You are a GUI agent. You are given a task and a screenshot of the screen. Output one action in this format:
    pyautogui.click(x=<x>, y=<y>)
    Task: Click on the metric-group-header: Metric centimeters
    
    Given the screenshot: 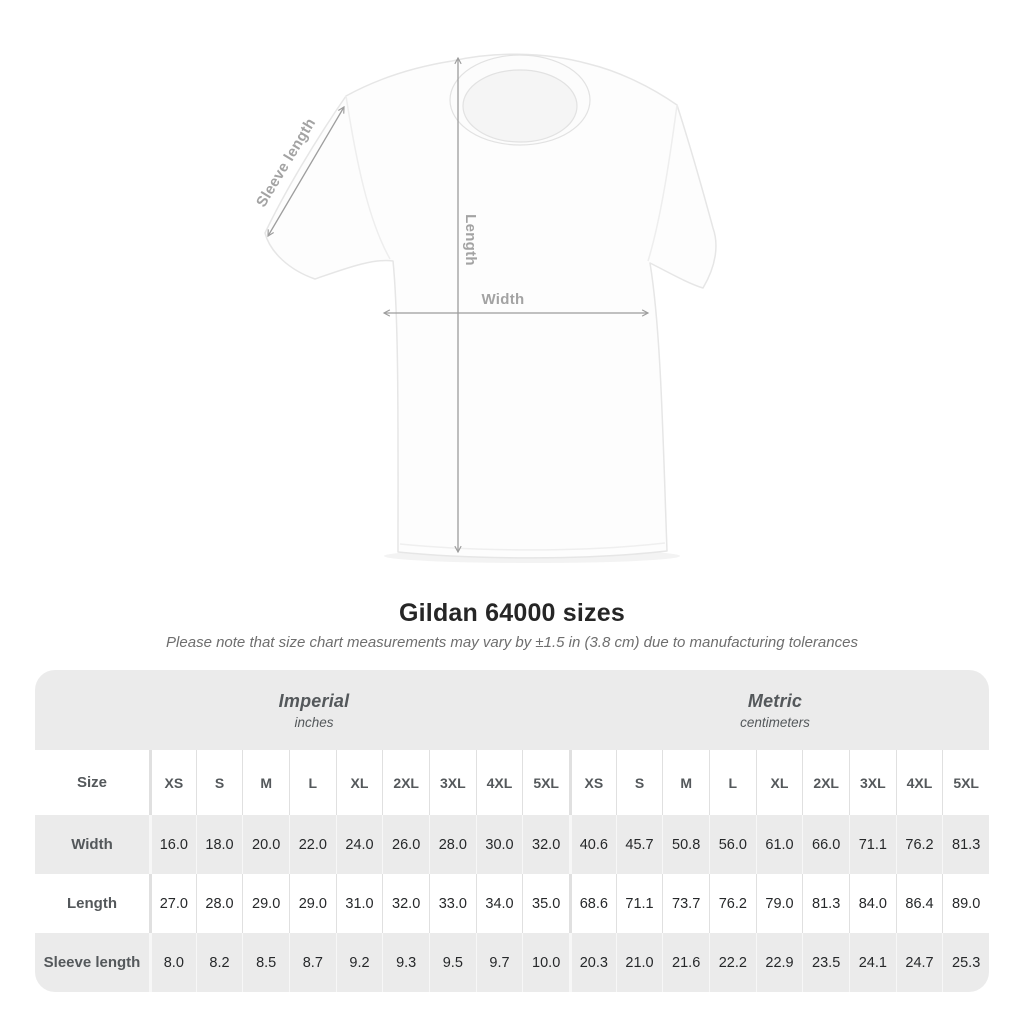 What is the action you would take?
    pyautogui.click(x=775, y=710)
    